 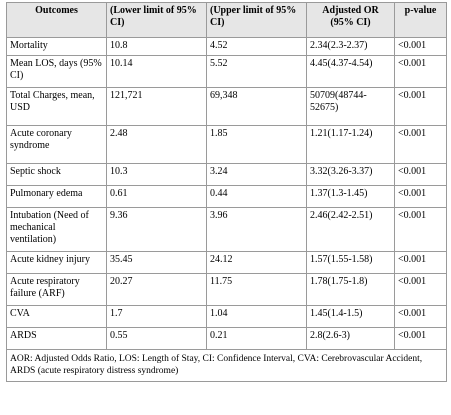 What do you see at coordinates (256, 316) in the screenshot?
I see `cell-upper-limit: 1.04` at bounding box center [256, 316].